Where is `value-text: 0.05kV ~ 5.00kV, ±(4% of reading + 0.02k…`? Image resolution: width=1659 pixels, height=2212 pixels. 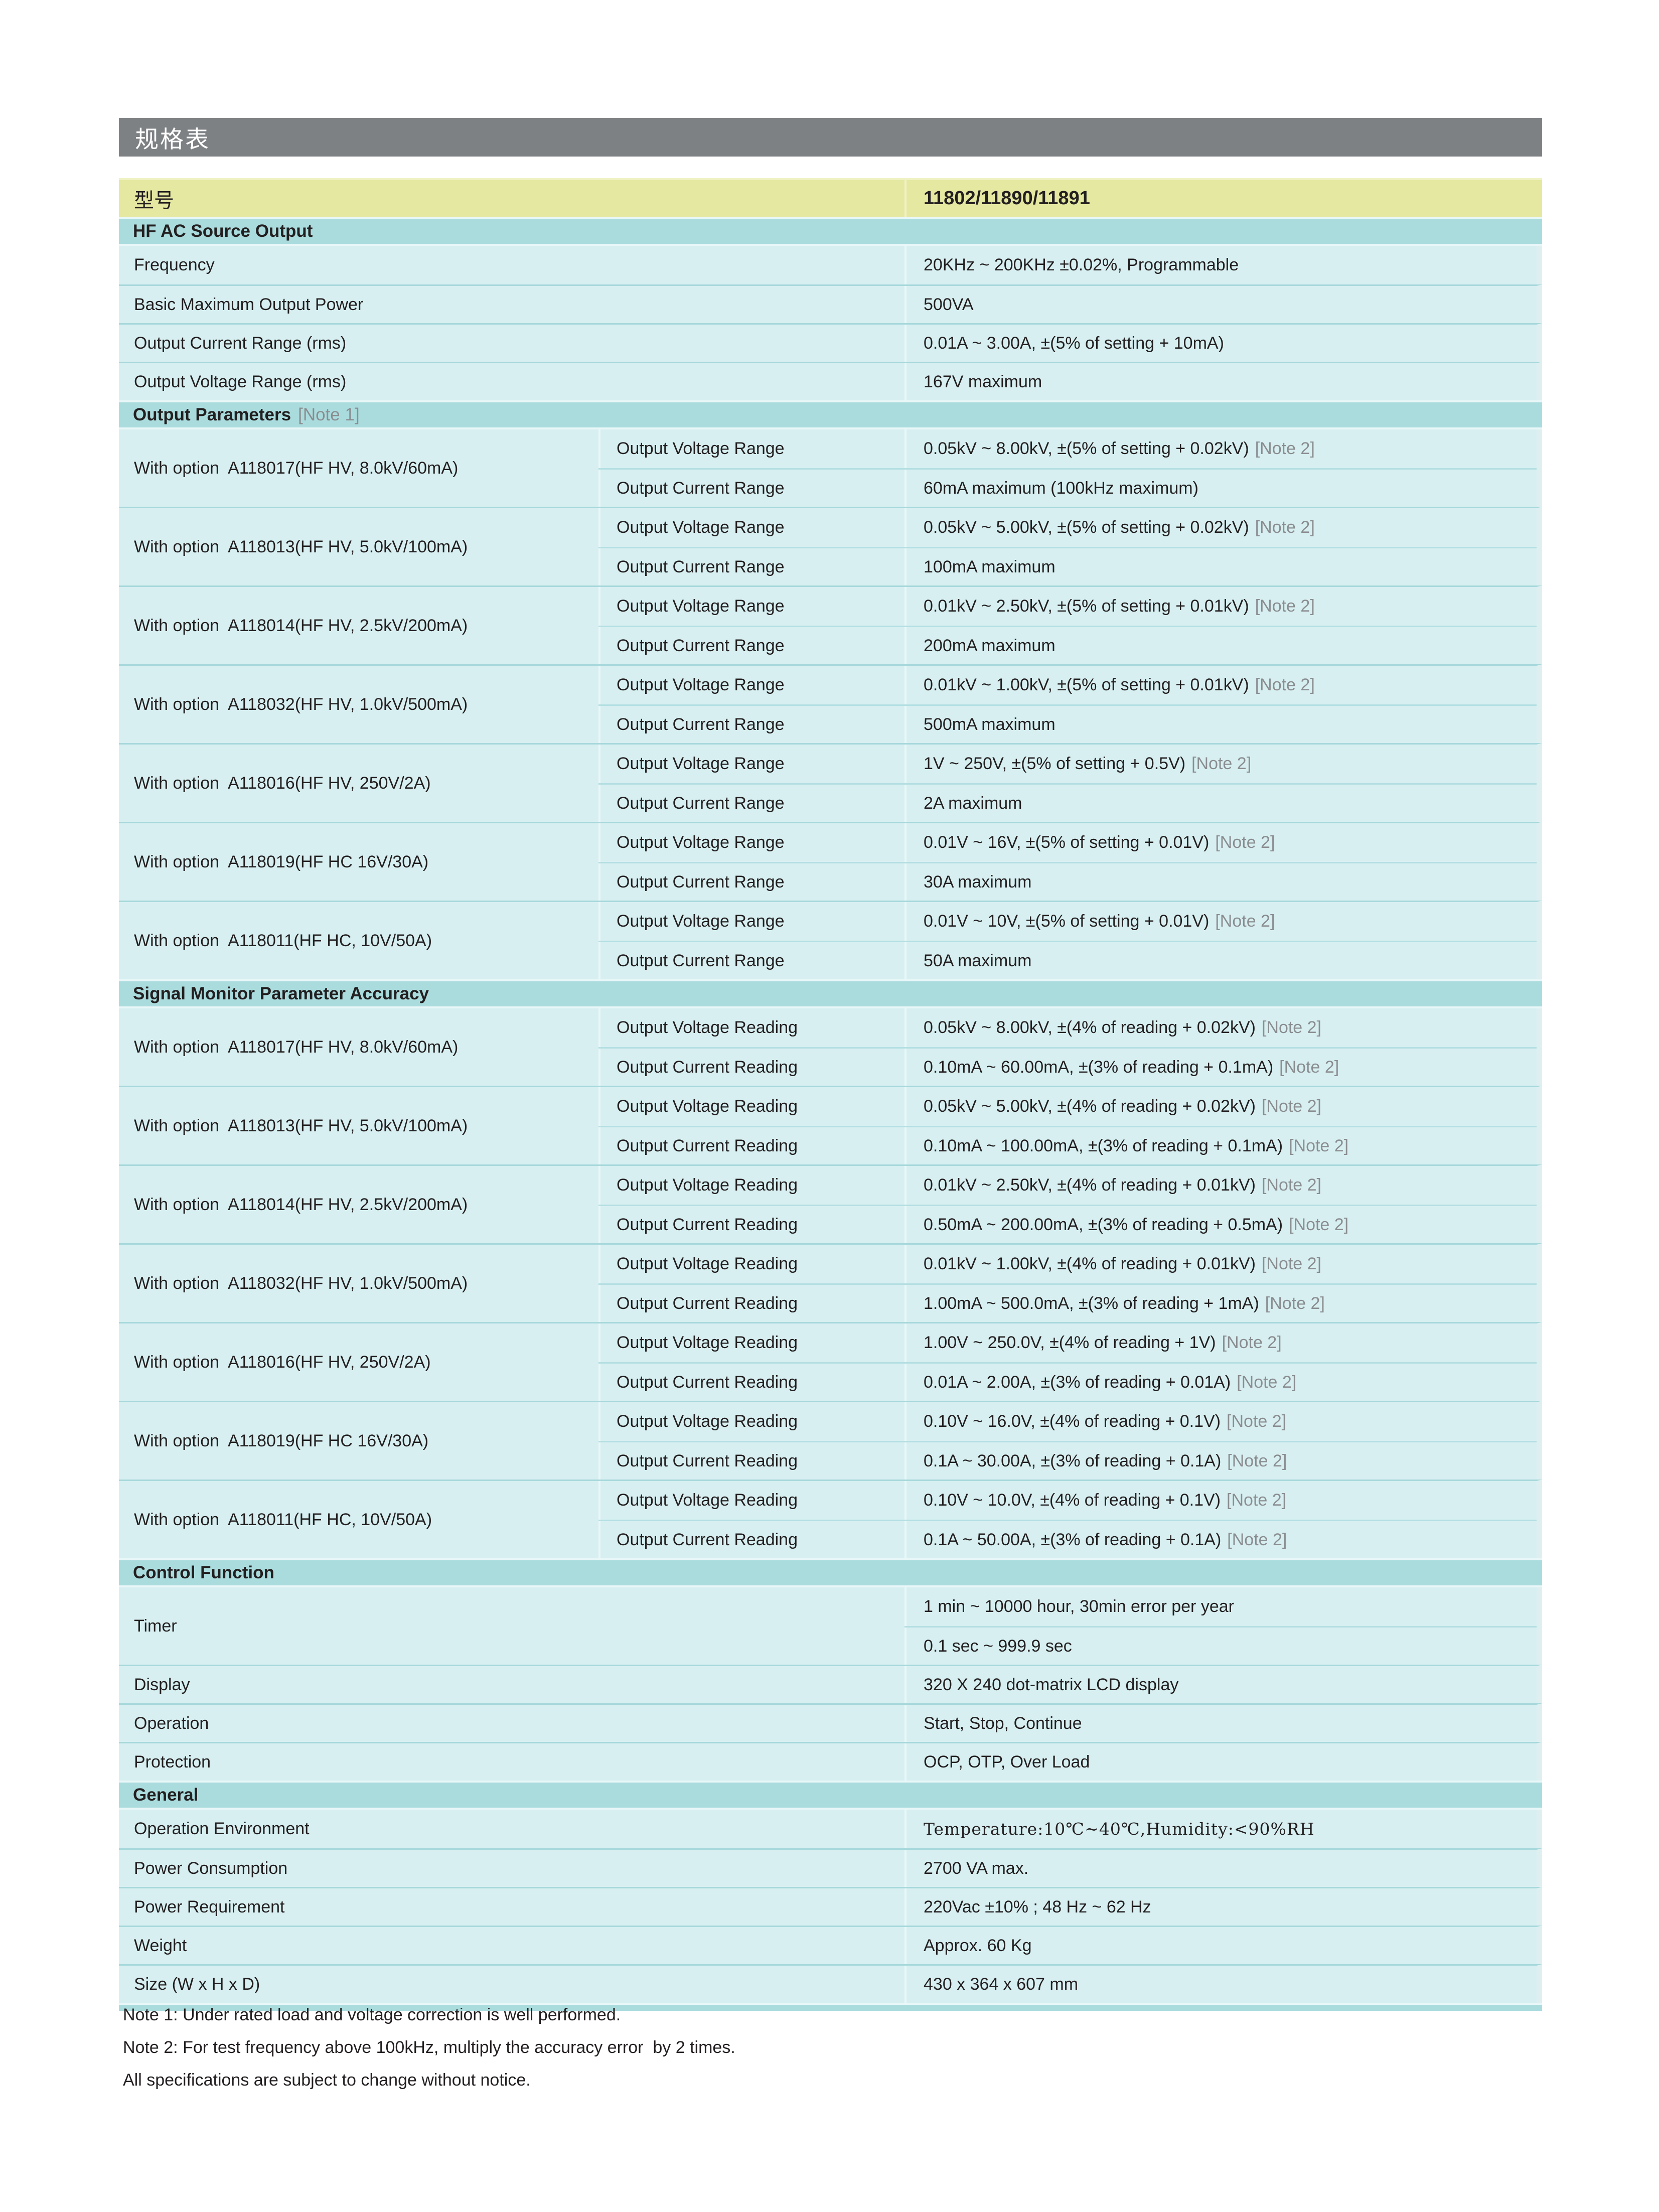
value-text: 0.05kV ~ 5.00kV, ±(4% of reading + 0.02k… is located at coordinates (1090, 1106).